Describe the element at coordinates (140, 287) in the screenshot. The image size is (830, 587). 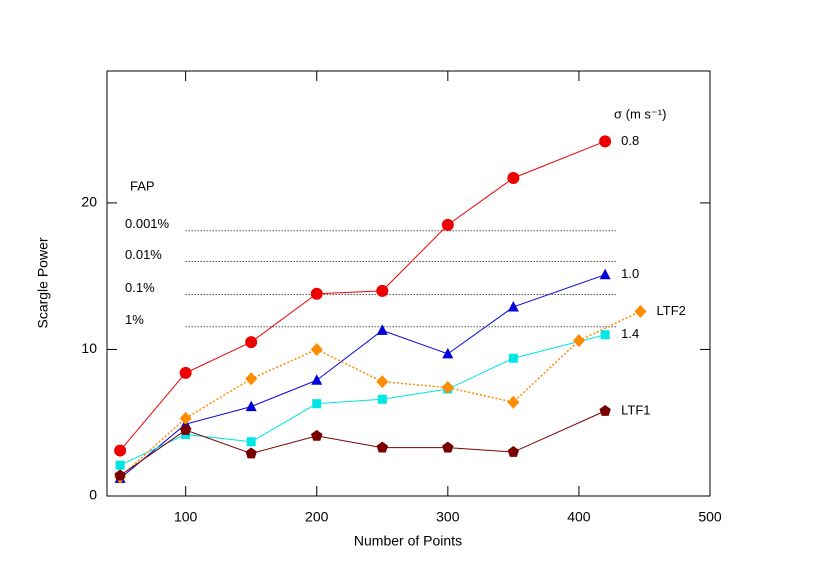
I see `fap-label: 0.1%` at that location.